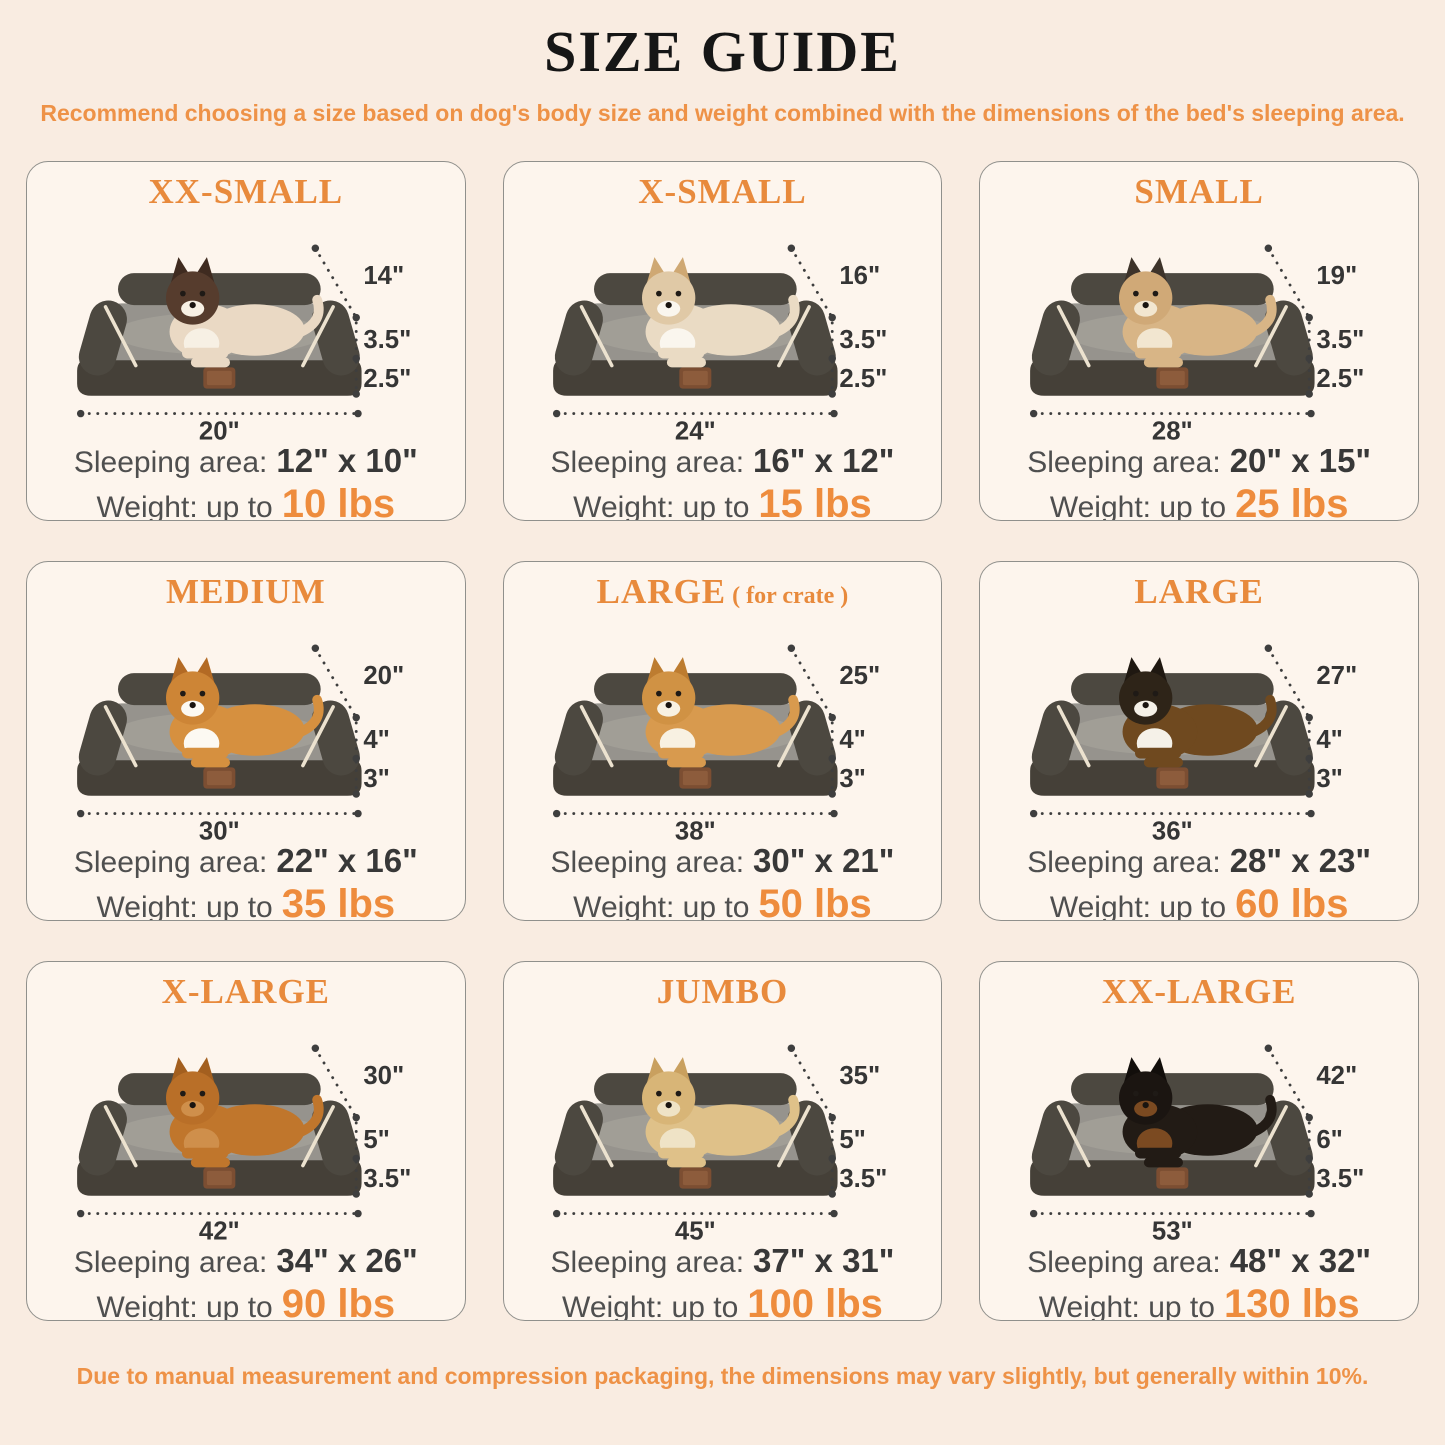  I want to click on size-card-title: XX-LARGE, so click(1199, 994).